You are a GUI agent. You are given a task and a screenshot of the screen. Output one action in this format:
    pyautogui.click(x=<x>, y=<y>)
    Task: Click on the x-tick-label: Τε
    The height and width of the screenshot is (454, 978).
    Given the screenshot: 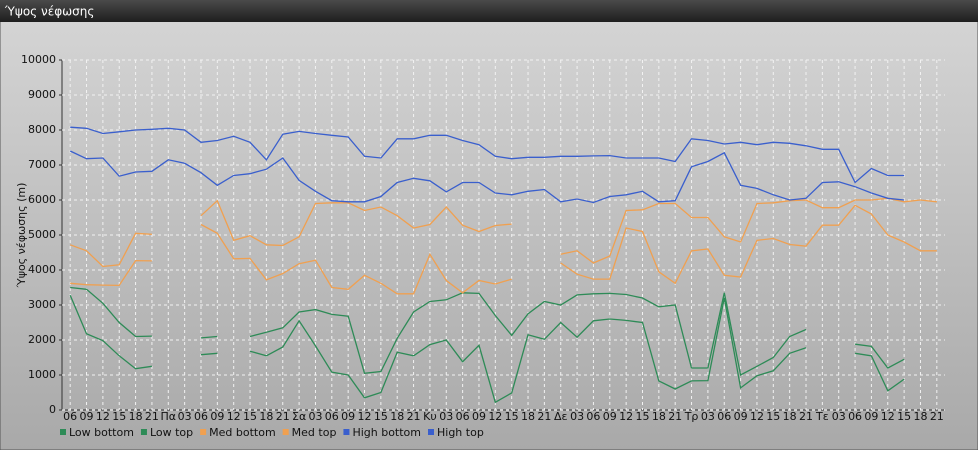 What is the action you would take?
    pyautogui.click(x=822, y=416)
    